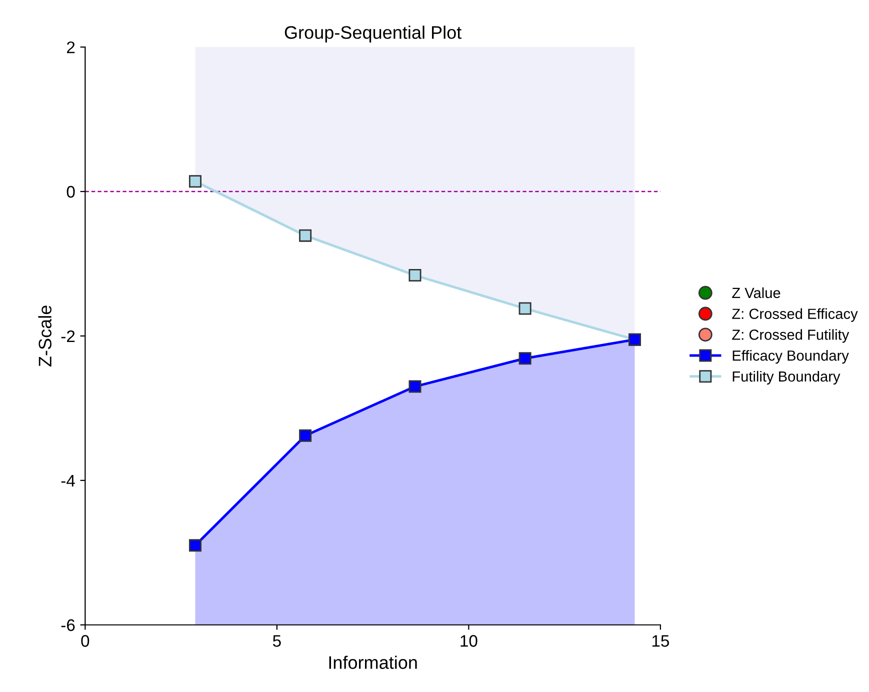 The height and width of the screenshot is (692, 869). What do you see at coordinates (791, 336) in the screenshot?
I see `legend-label: Z: Crossed Futility` at bounding box center [791, 336].